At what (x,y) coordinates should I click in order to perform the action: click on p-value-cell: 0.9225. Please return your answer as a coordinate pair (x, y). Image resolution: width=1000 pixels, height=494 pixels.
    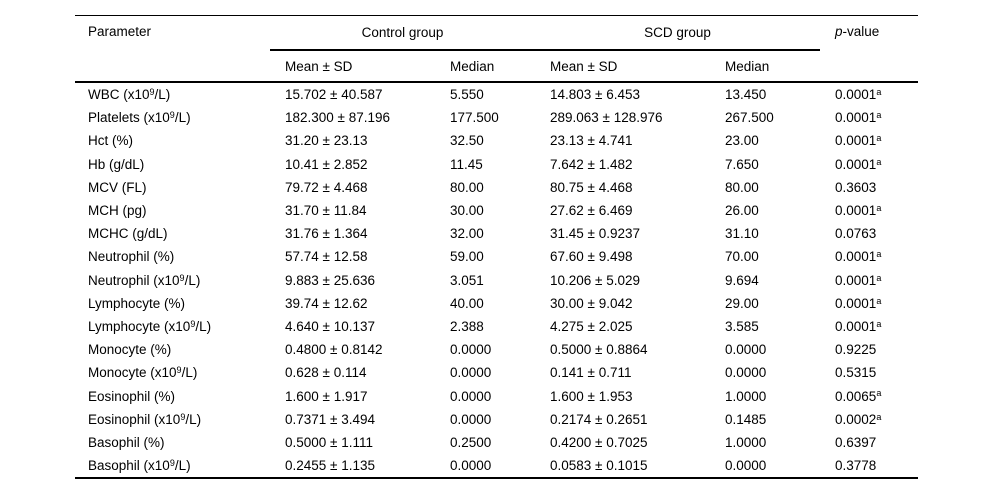
    Looking at the image, I should click on (869, 349).